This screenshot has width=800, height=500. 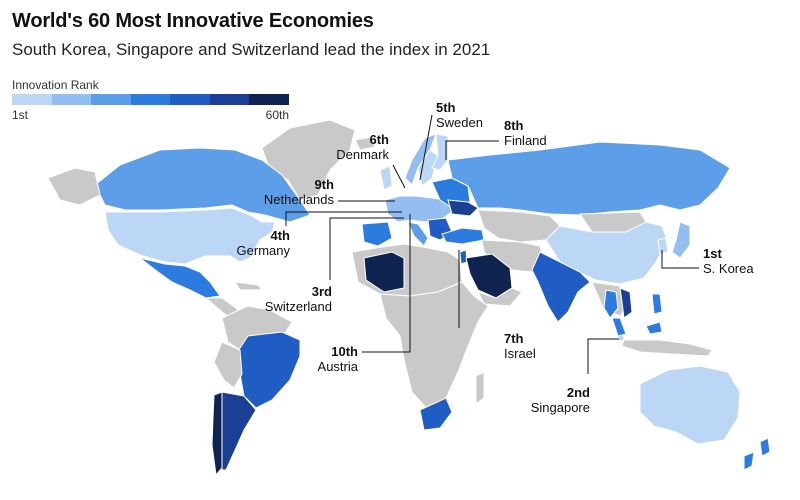 I want to click on rank-austria: 10th, so click(x=344, y=351).